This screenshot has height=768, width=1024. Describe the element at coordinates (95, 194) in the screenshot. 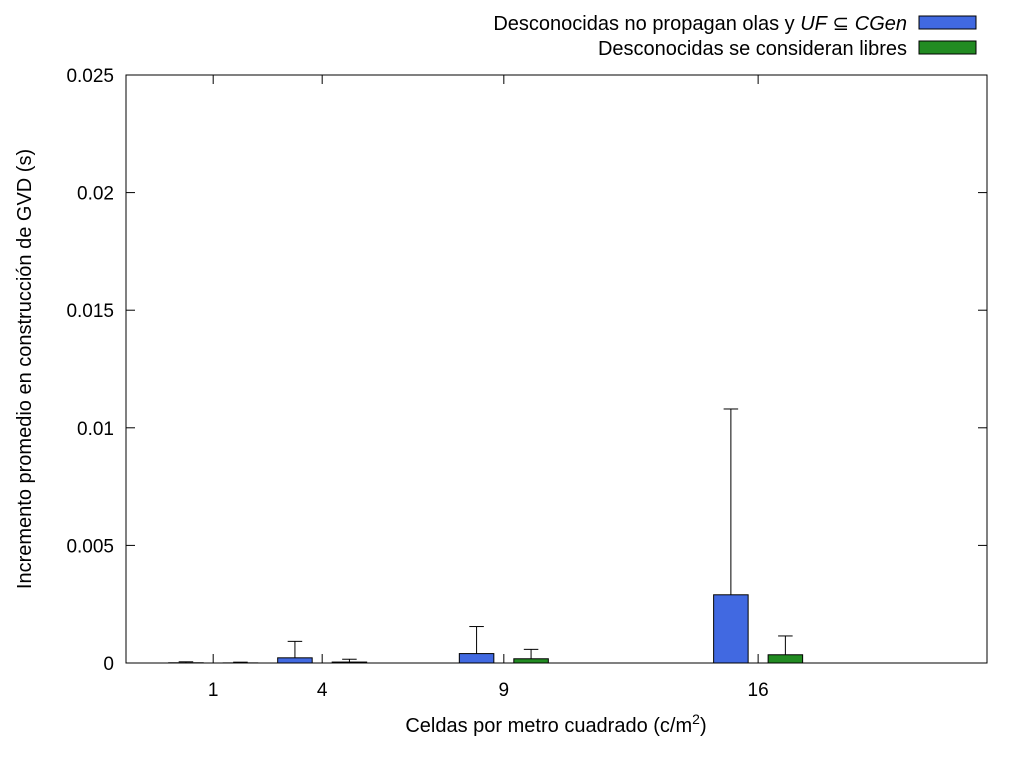

I see `y-tick-label: 0.02` at that location.